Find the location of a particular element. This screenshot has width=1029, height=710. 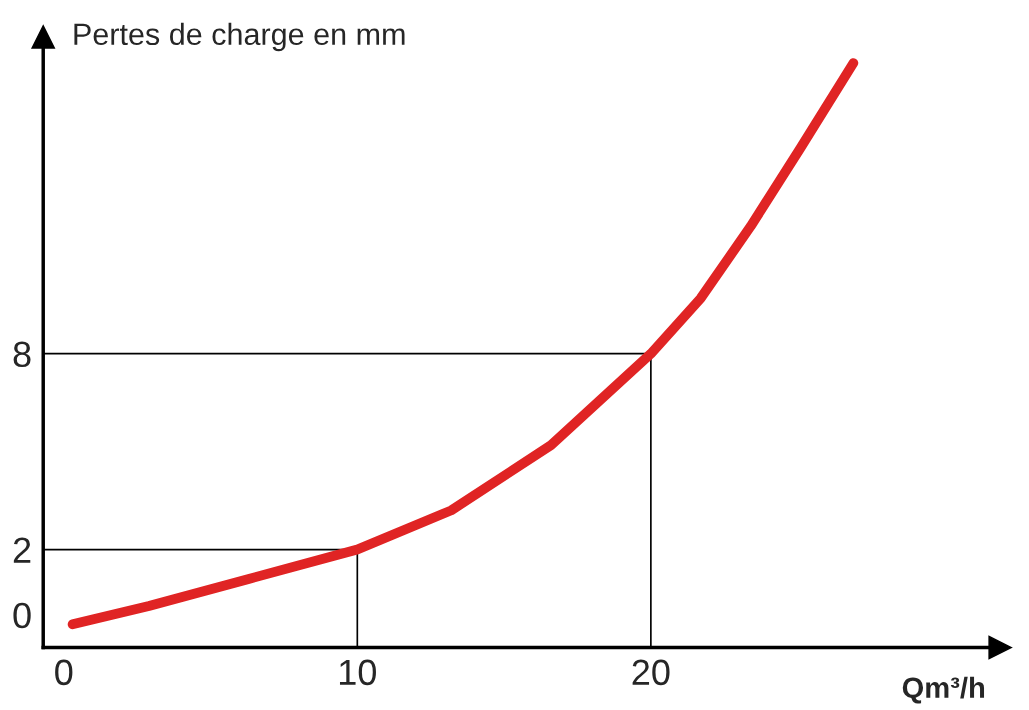

x-tick-label: 0 is located at coordinates (64, 672).